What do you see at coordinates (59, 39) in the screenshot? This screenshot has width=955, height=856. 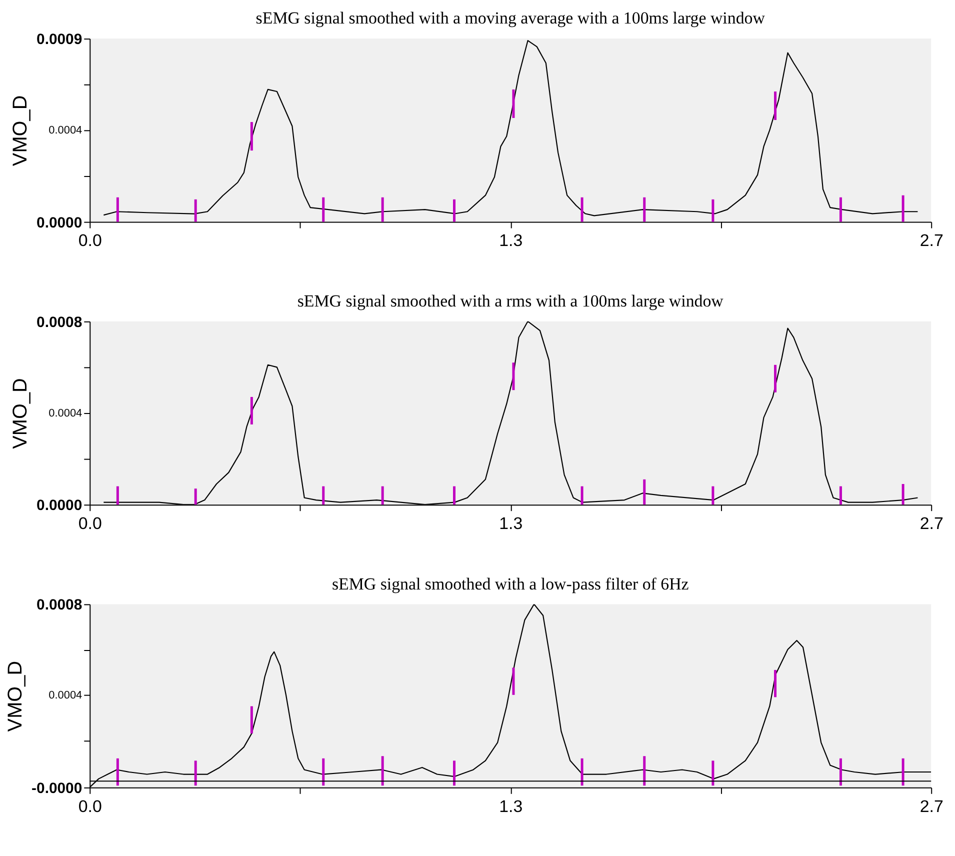 I see `y-tick-label: 0.0009` at bounding box center [59, 39].